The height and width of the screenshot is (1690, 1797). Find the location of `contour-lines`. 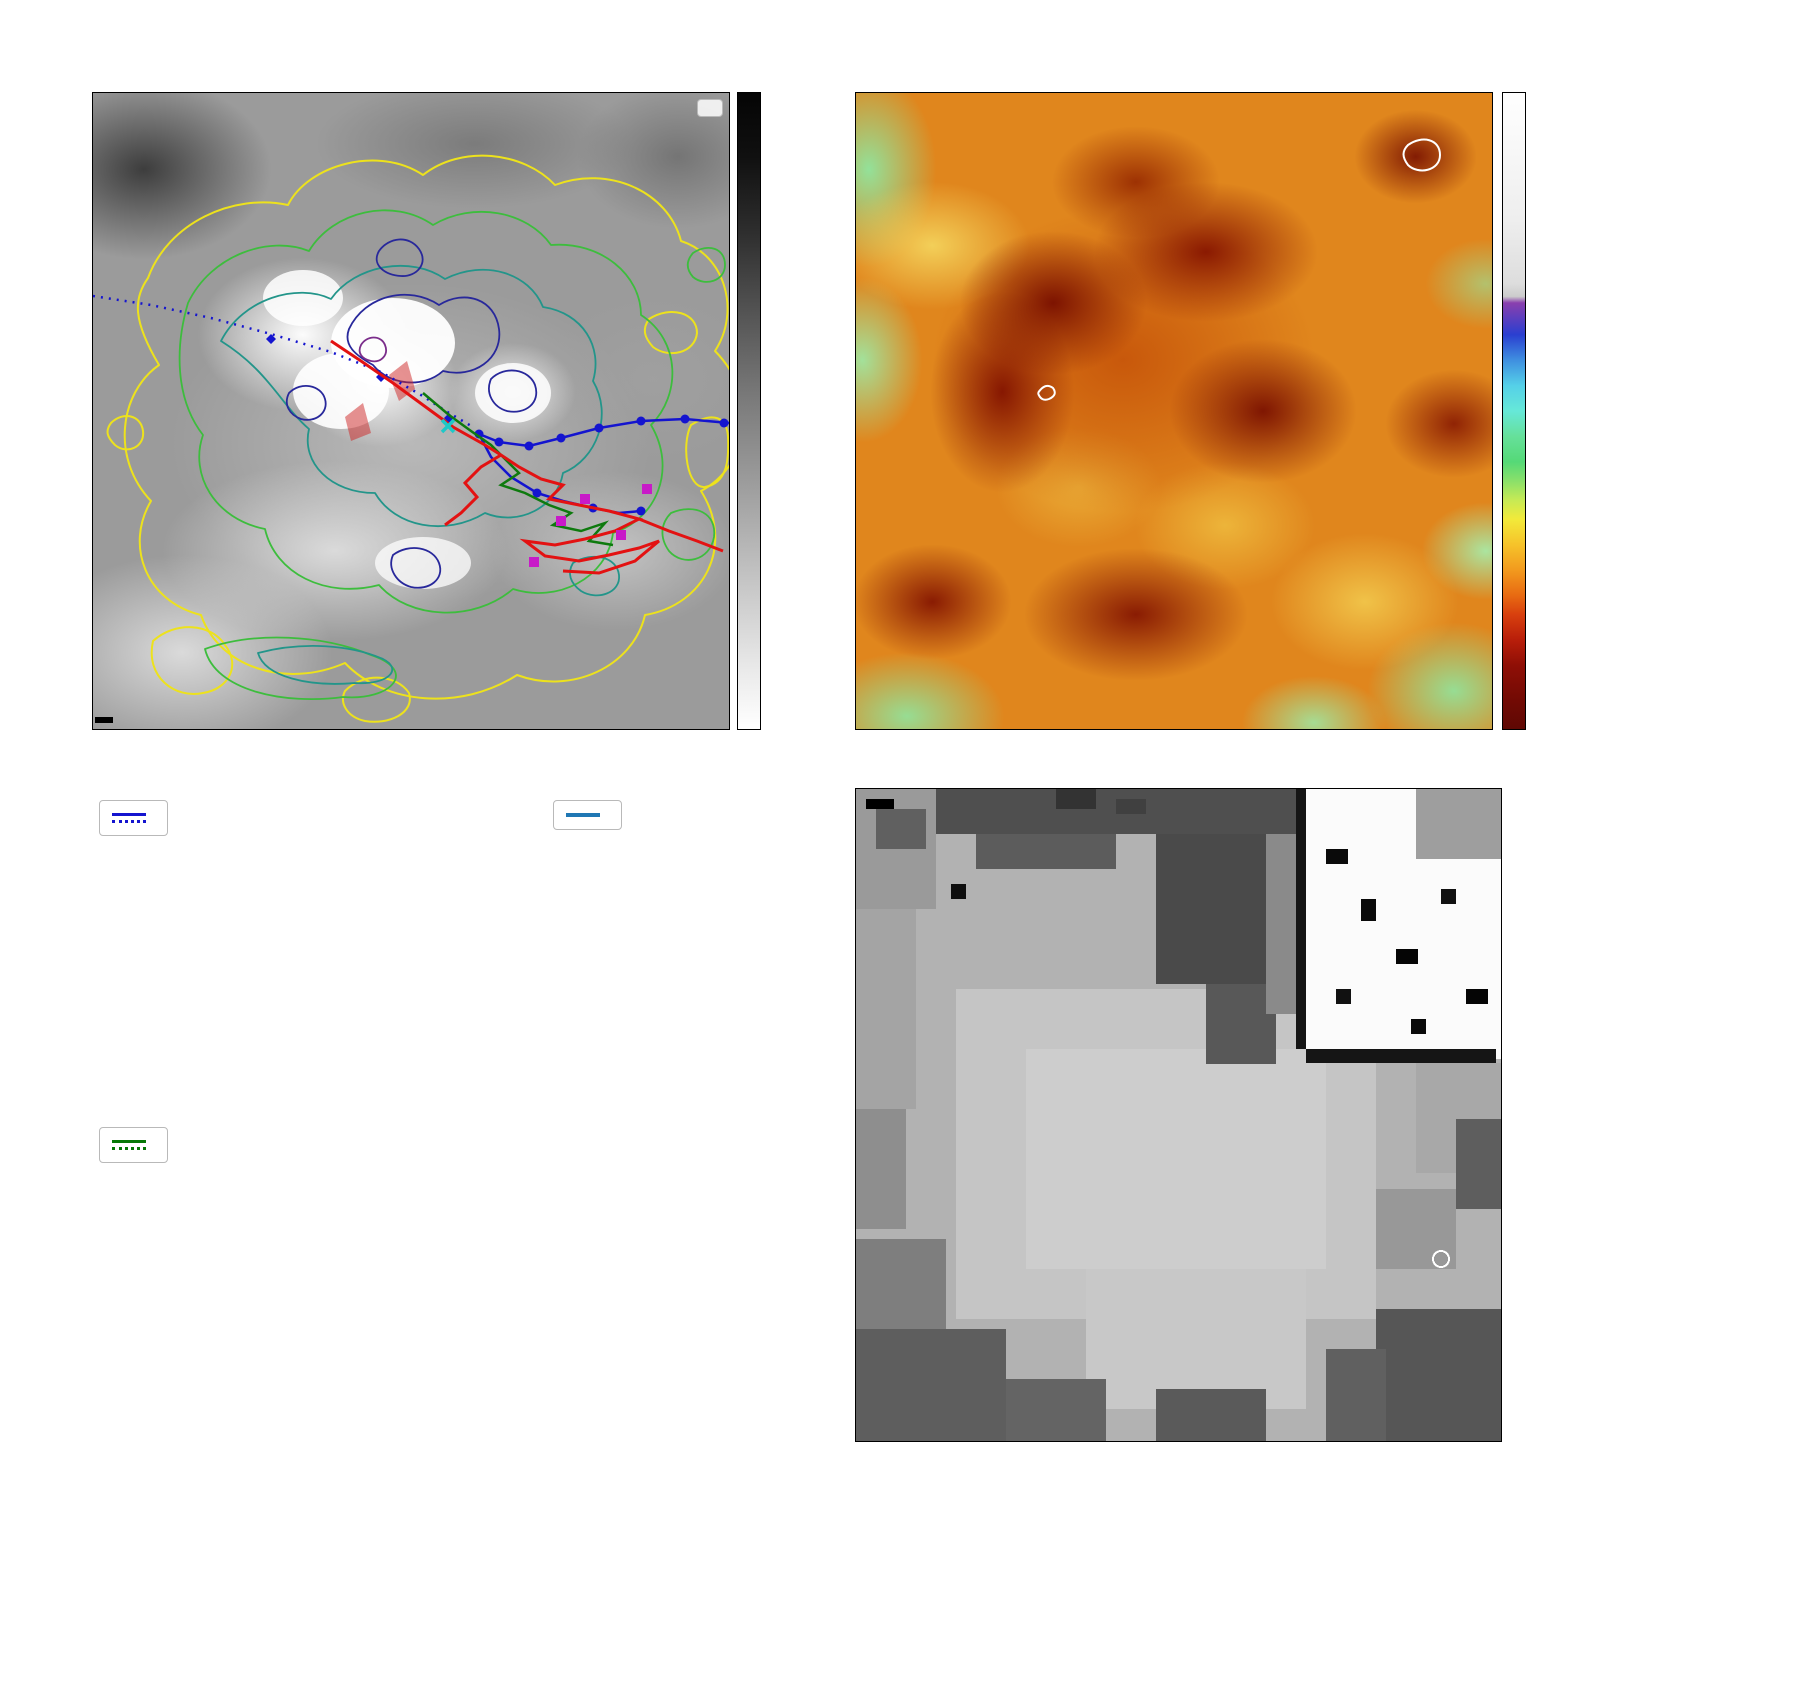

contour-lines is located at coordinates (417, 438).